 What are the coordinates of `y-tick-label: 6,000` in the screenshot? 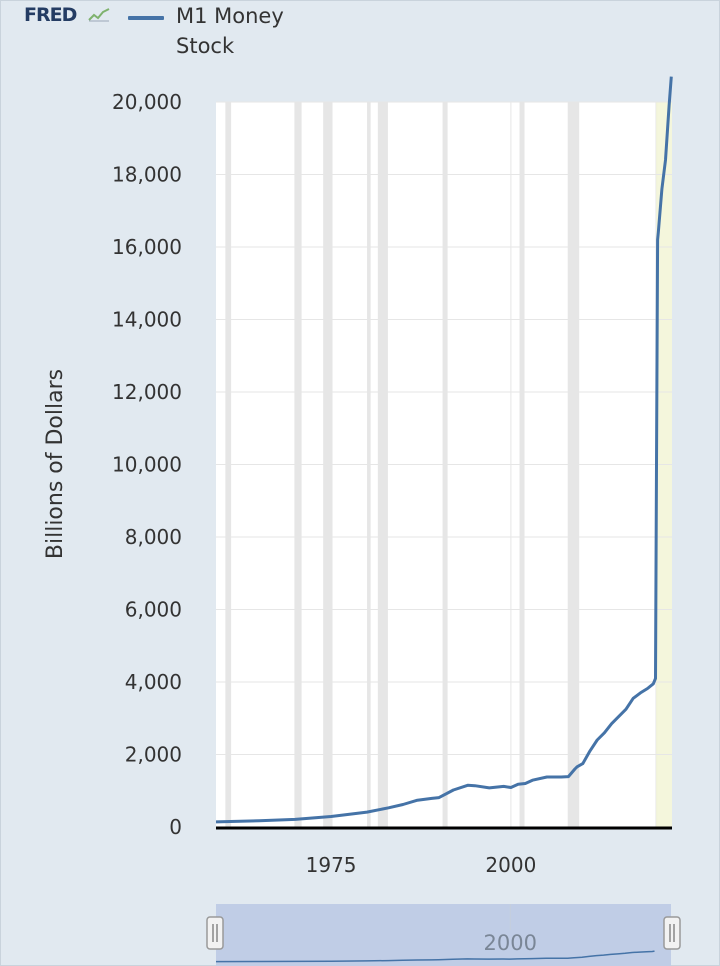 It's located at (153, 610).